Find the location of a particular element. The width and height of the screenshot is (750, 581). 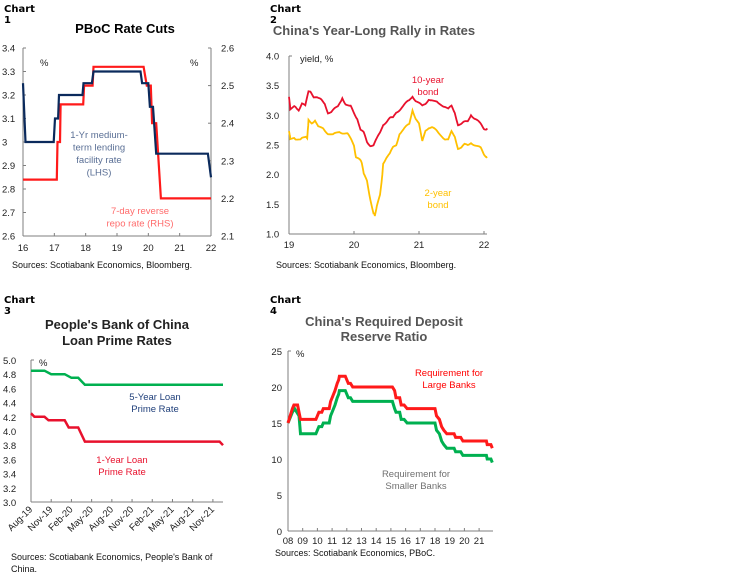

chart1-left-tick-label: 2.7 is located at coordinates (8, 213).